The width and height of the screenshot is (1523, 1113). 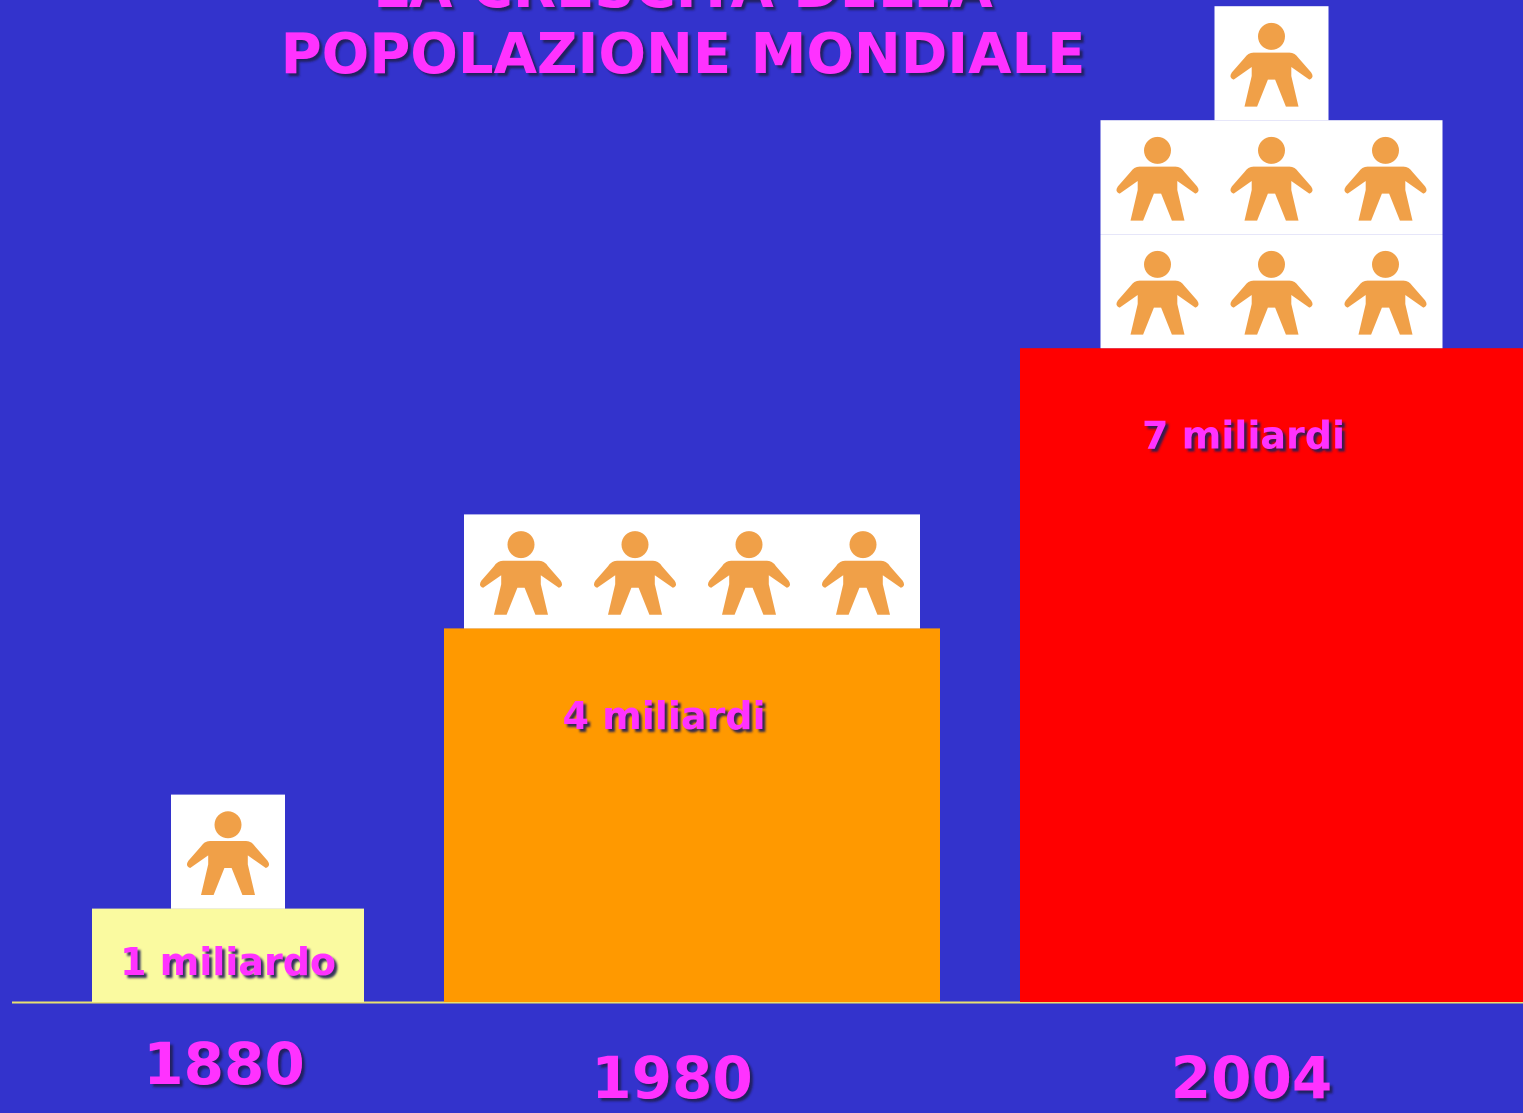 I want to click on category-label: 1980, so click(x=671, y=1078).